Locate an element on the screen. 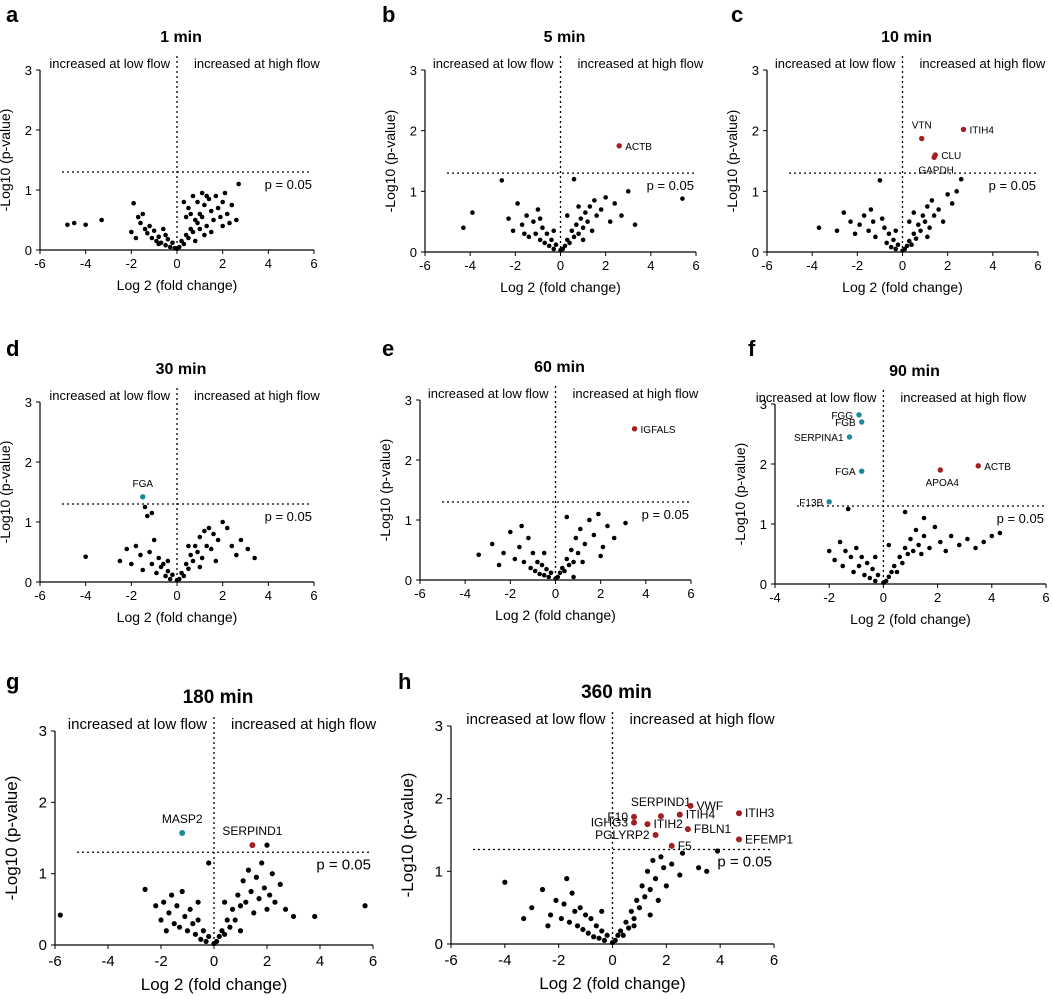  y-tick-label: 2 is located at coordinates (755, 131).